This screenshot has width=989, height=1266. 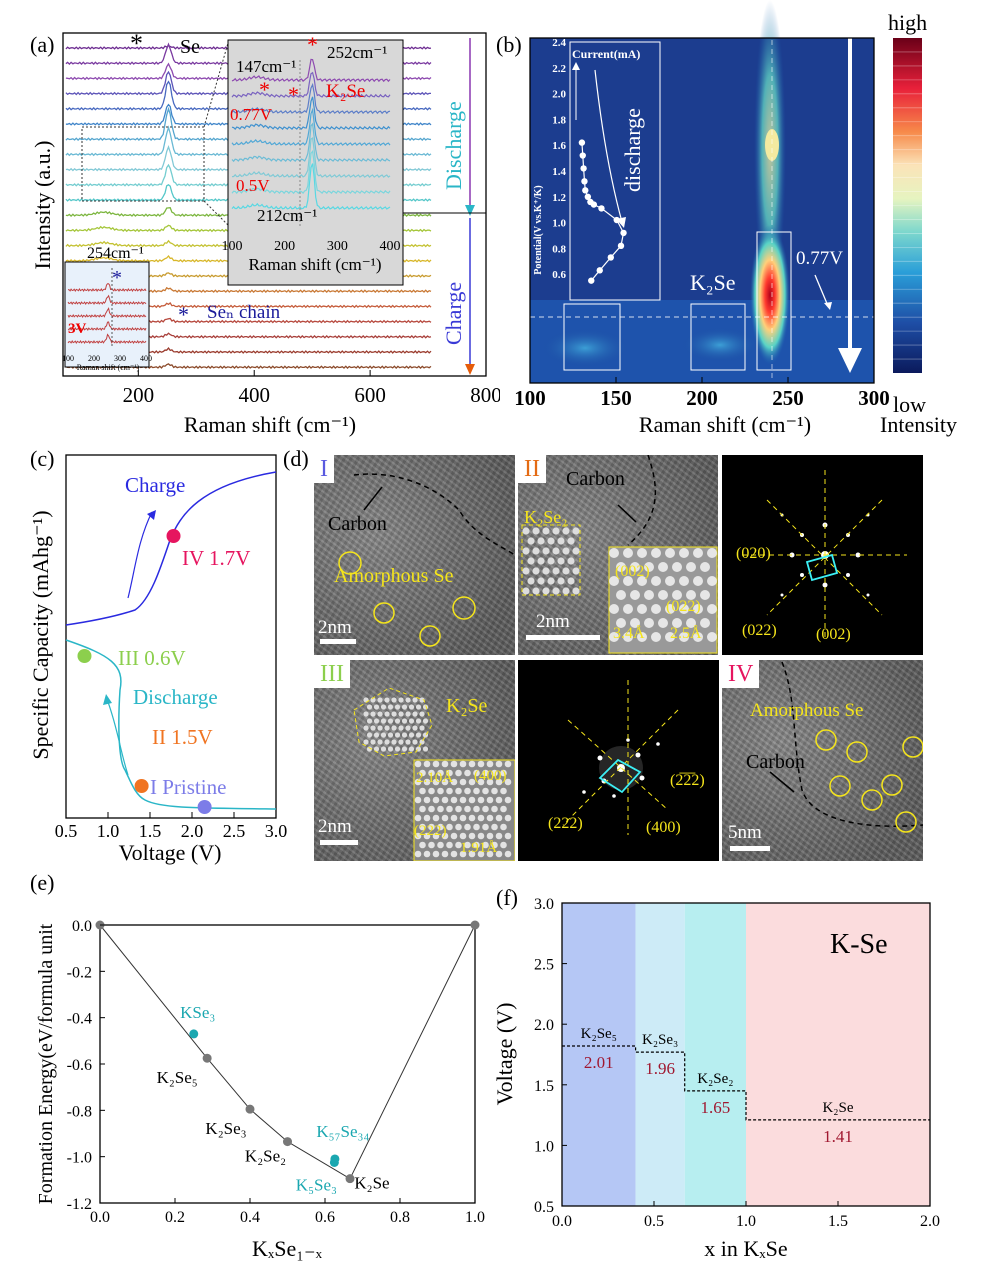 What do you see at coordinates (509, 44) in the screenshot?
I see `panel-label-b: (b)` at bounding box center [509, 44].